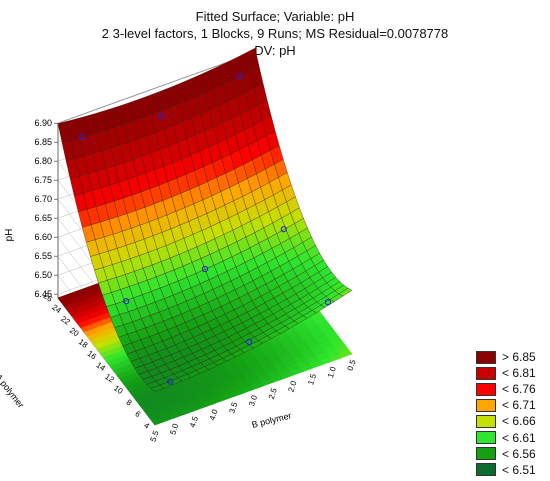 This screenshot has width=550, height=481. Describe the element at coordinates (13, 391) in the screenshot. I see `x-axis-label: A polymer` at that location.